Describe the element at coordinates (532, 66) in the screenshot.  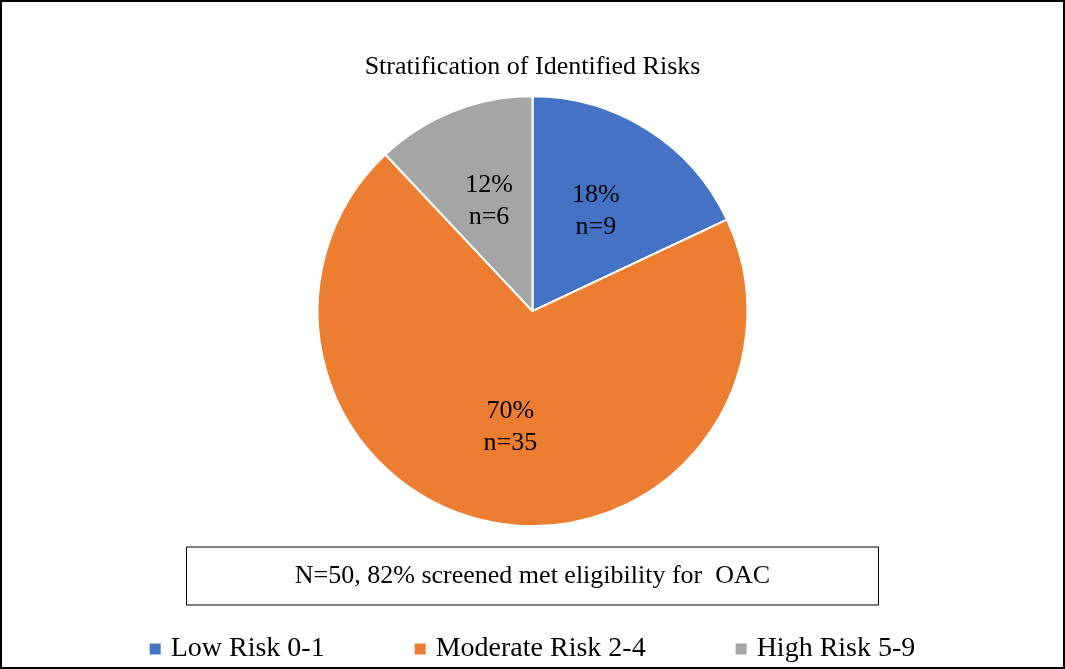
I see `chart-title: Stratification of Identified Risks` at that location.